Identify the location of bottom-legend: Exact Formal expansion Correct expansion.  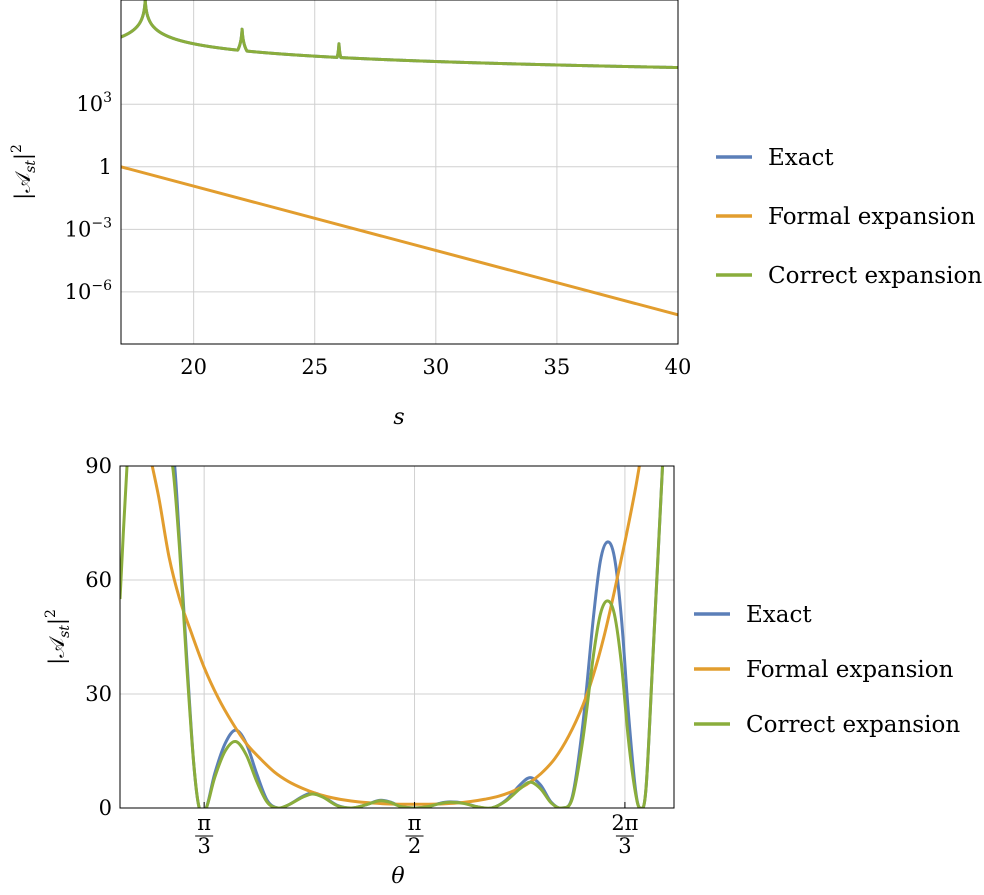
(827, 670).